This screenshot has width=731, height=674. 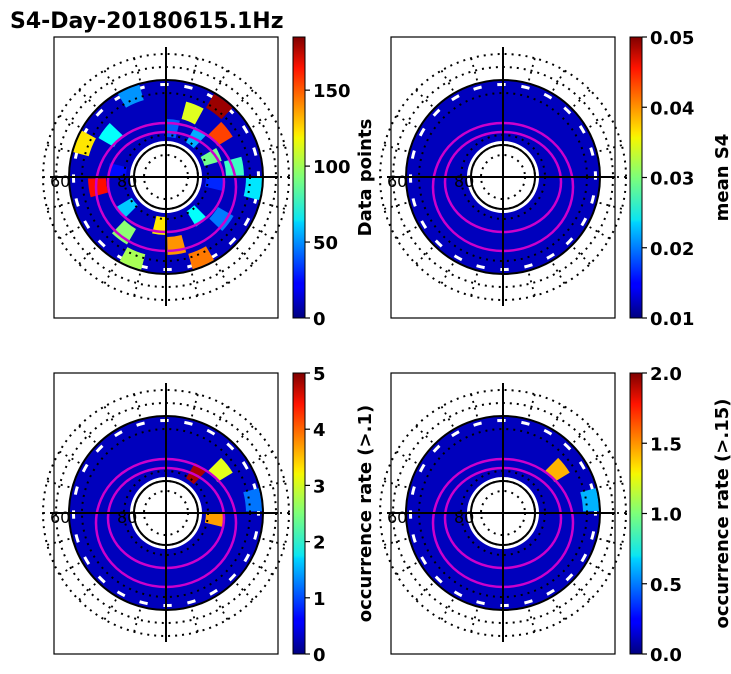 I want to click on colorbar-tick-label: 0, so click(x=319, y=655).